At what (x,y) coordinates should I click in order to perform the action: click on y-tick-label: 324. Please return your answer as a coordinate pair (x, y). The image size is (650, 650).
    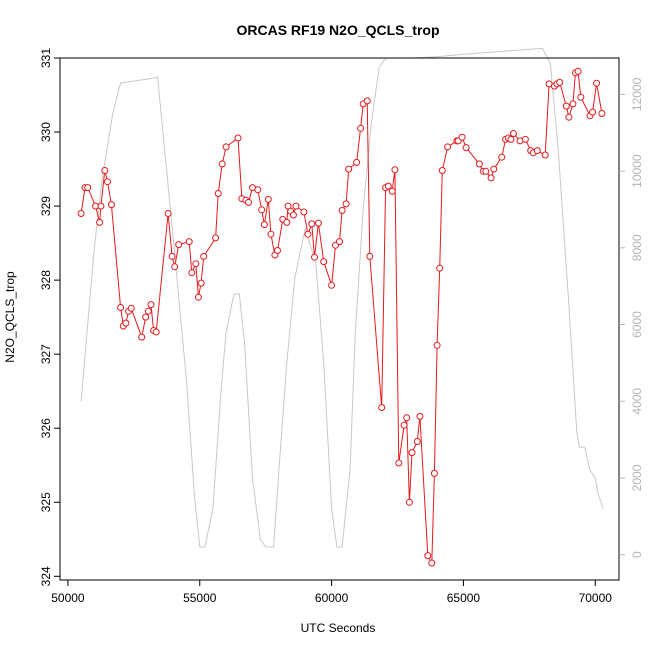
    Looking at the image, I should click on (46, 576).